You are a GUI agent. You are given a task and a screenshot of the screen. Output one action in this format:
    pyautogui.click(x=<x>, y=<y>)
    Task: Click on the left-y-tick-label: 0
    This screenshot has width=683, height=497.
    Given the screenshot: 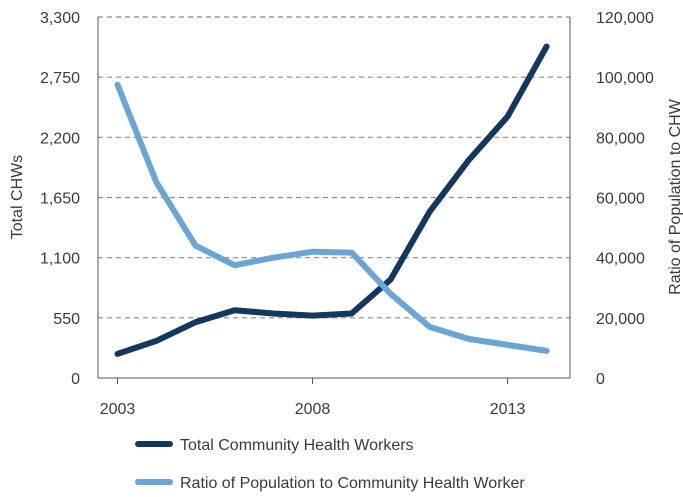 What is the action you would take?
    pyautogui.click(x=75, y=379)
    